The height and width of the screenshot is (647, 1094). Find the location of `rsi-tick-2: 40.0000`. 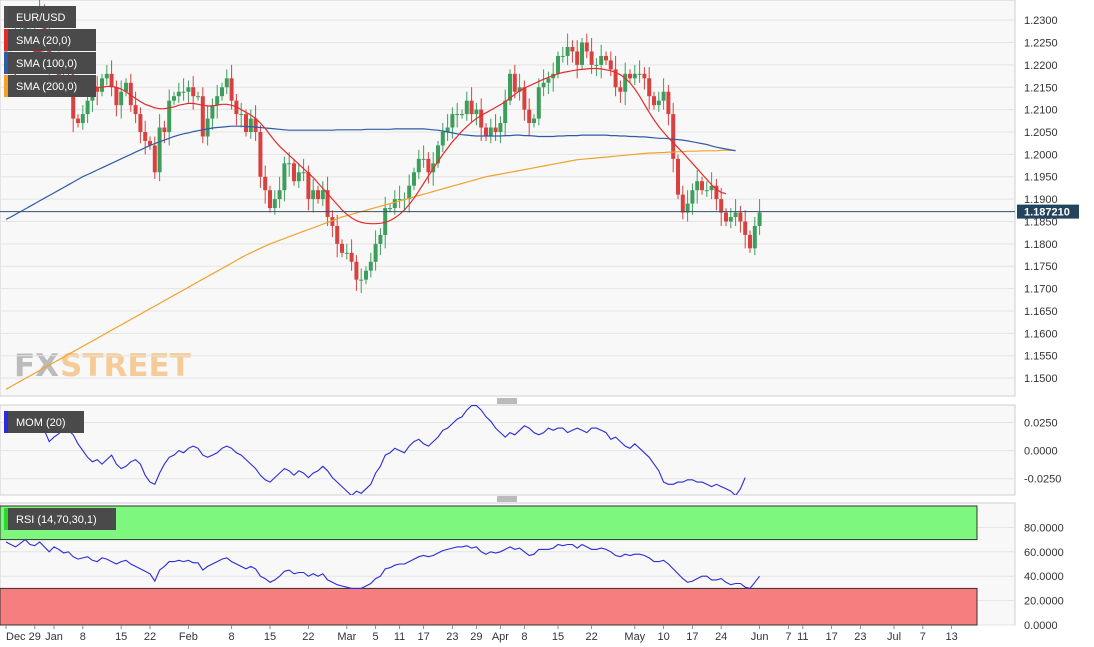

rsi-tick-2: 40.0000 is located at coordinates (1044, 577).